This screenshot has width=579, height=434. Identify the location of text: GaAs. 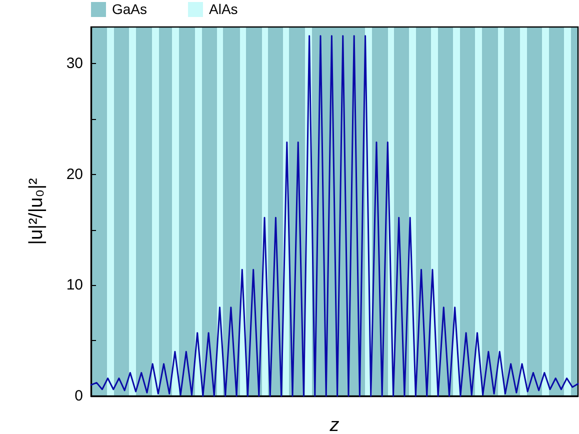
(130, 9).